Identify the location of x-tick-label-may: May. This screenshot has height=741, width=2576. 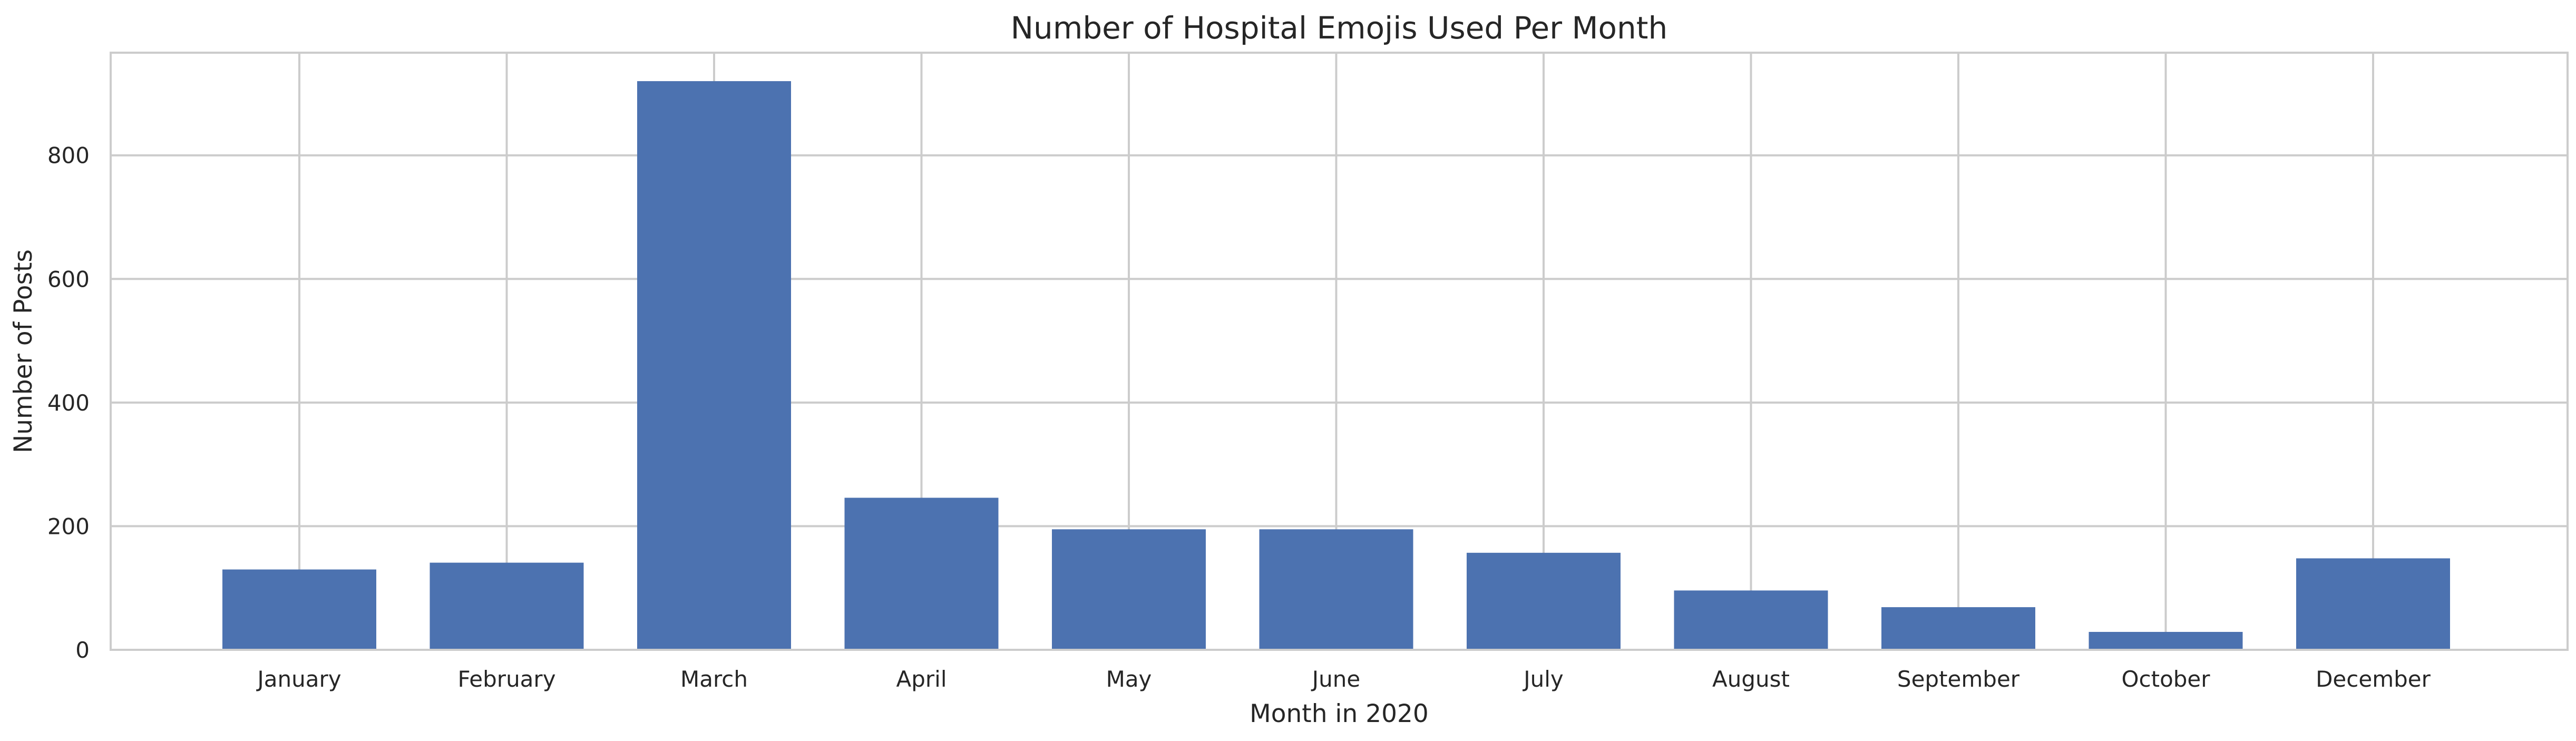
(1129, 679).